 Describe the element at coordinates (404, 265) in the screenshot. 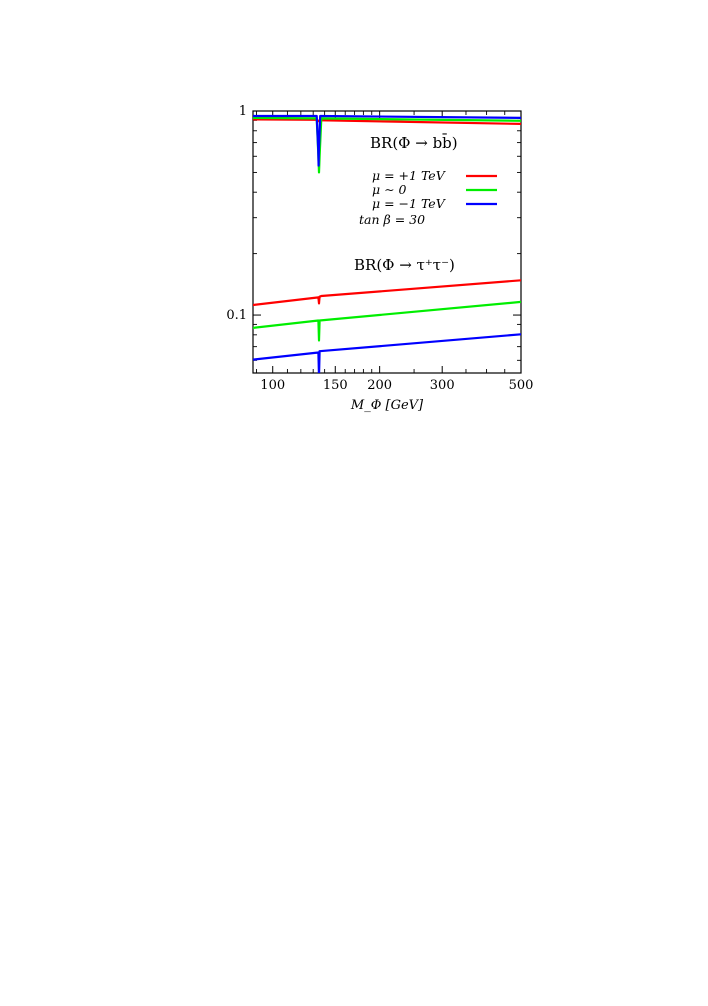

I see `annotation-tautau: BR(Φ → τ⁺τ⁻)` at that location.